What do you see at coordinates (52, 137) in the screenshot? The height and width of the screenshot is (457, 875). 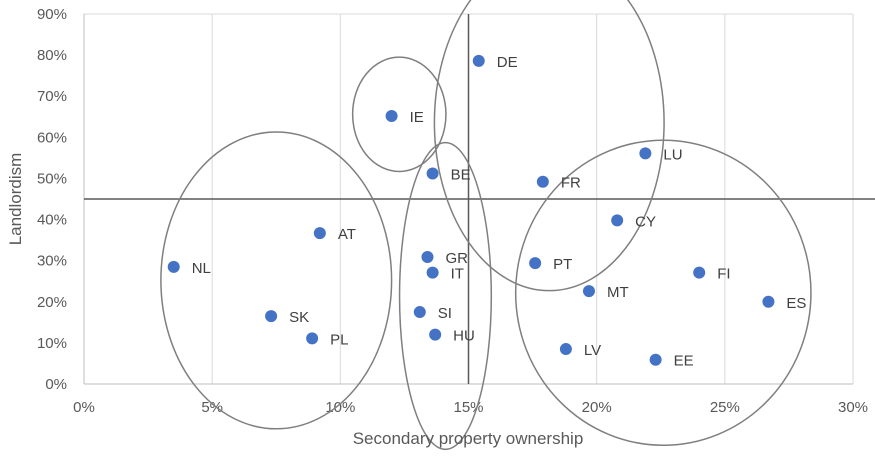 I see `y-tick-label: 60%` at bounding box center [52, 137].